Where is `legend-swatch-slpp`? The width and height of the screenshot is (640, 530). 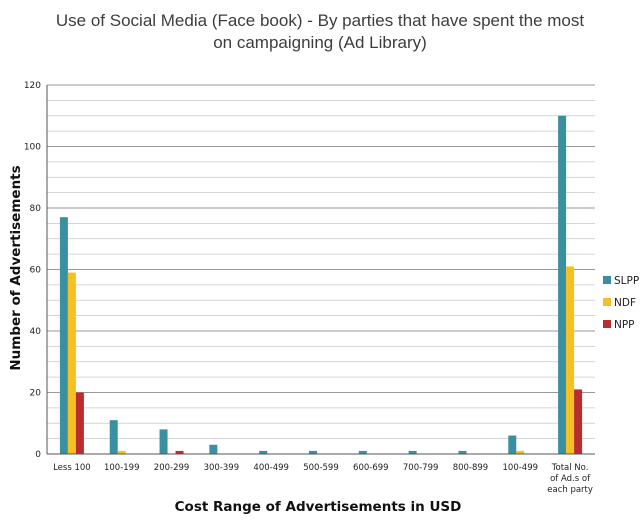 legend-swatch-slpp is located at coordinates (607, 280).